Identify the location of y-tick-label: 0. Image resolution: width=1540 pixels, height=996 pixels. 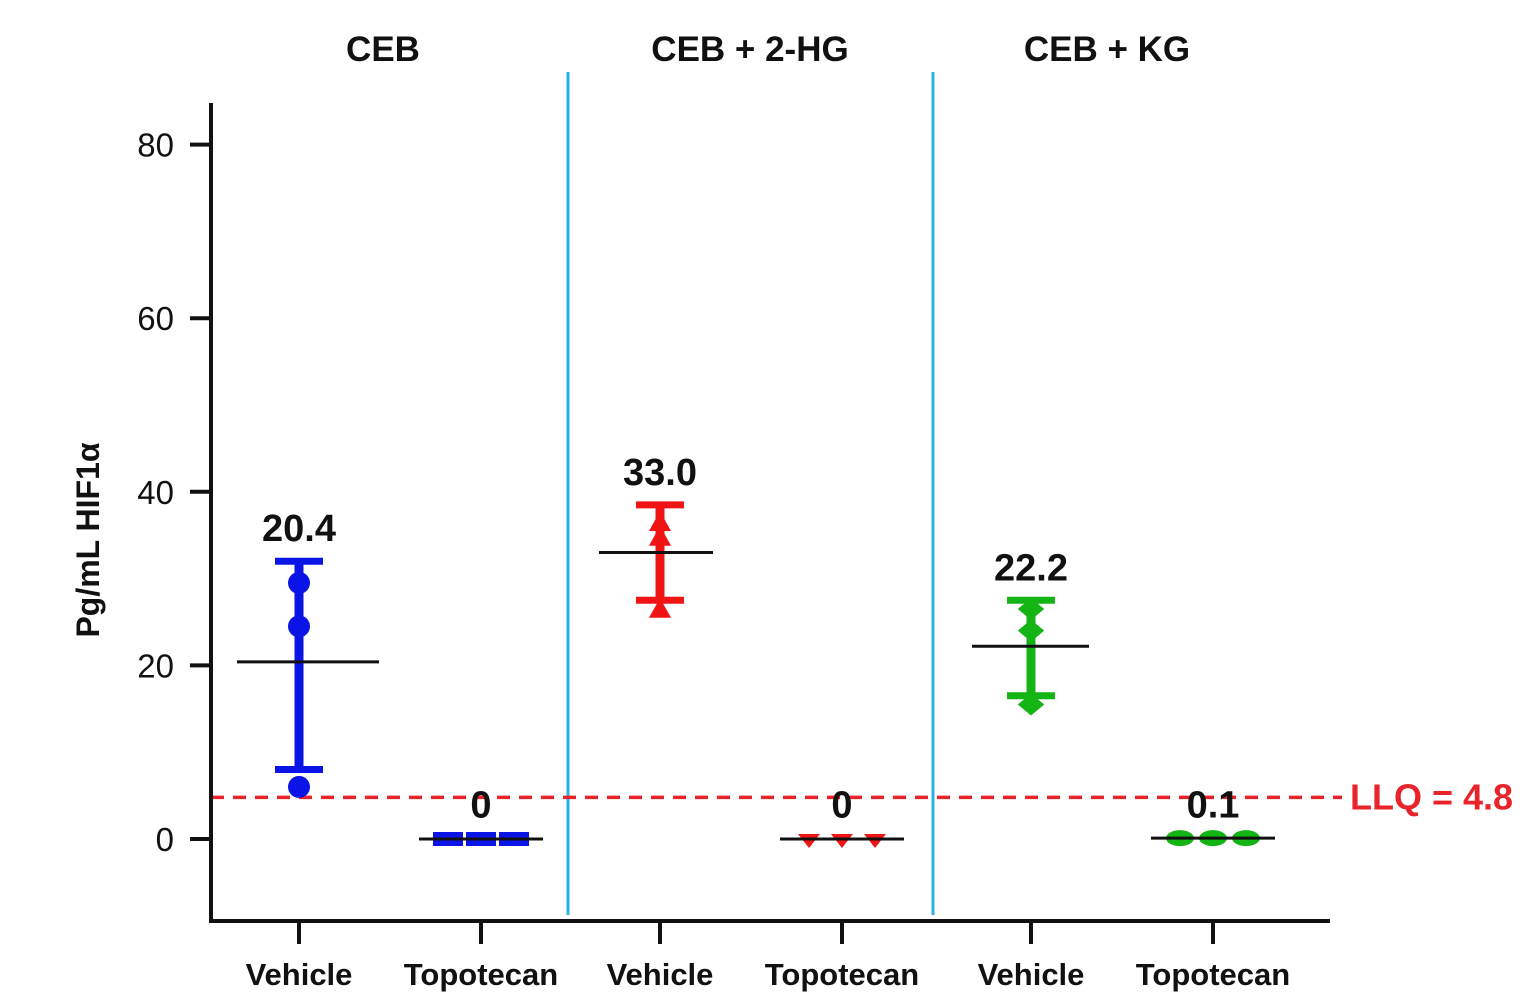
(165, 839).